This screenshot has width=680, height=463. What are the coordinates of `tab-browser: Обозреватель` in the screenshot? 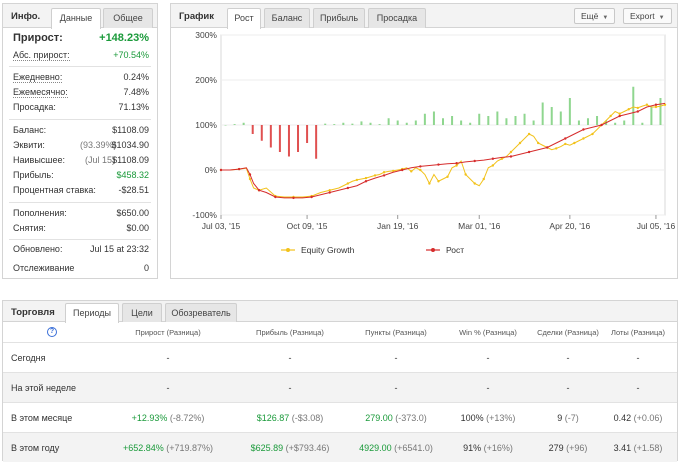 It's located at (201, 312).